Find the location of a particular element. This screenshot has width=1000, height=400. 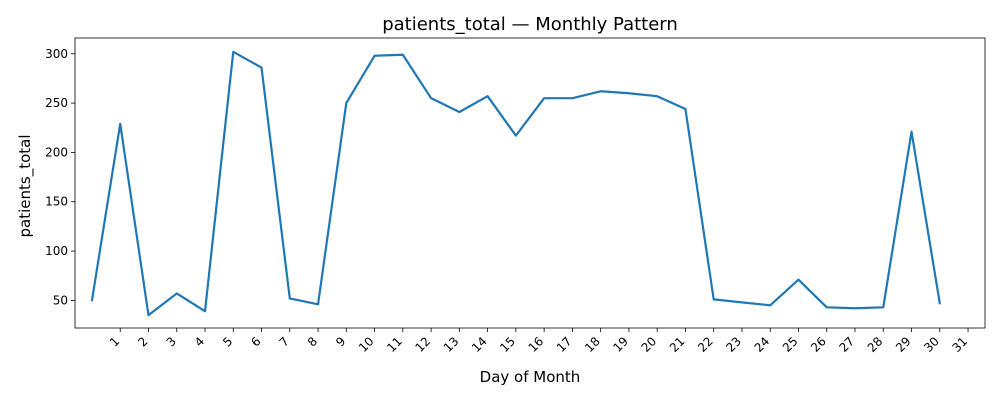

x-tick-label: 22 is located at coordinates (705, 344).